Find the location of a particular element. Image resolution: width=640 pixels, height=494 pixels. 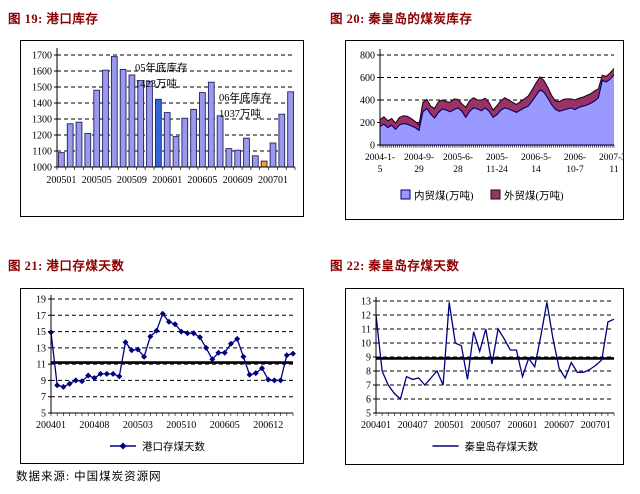

y-axis-label: 9 is located at coordinates (43, 381).